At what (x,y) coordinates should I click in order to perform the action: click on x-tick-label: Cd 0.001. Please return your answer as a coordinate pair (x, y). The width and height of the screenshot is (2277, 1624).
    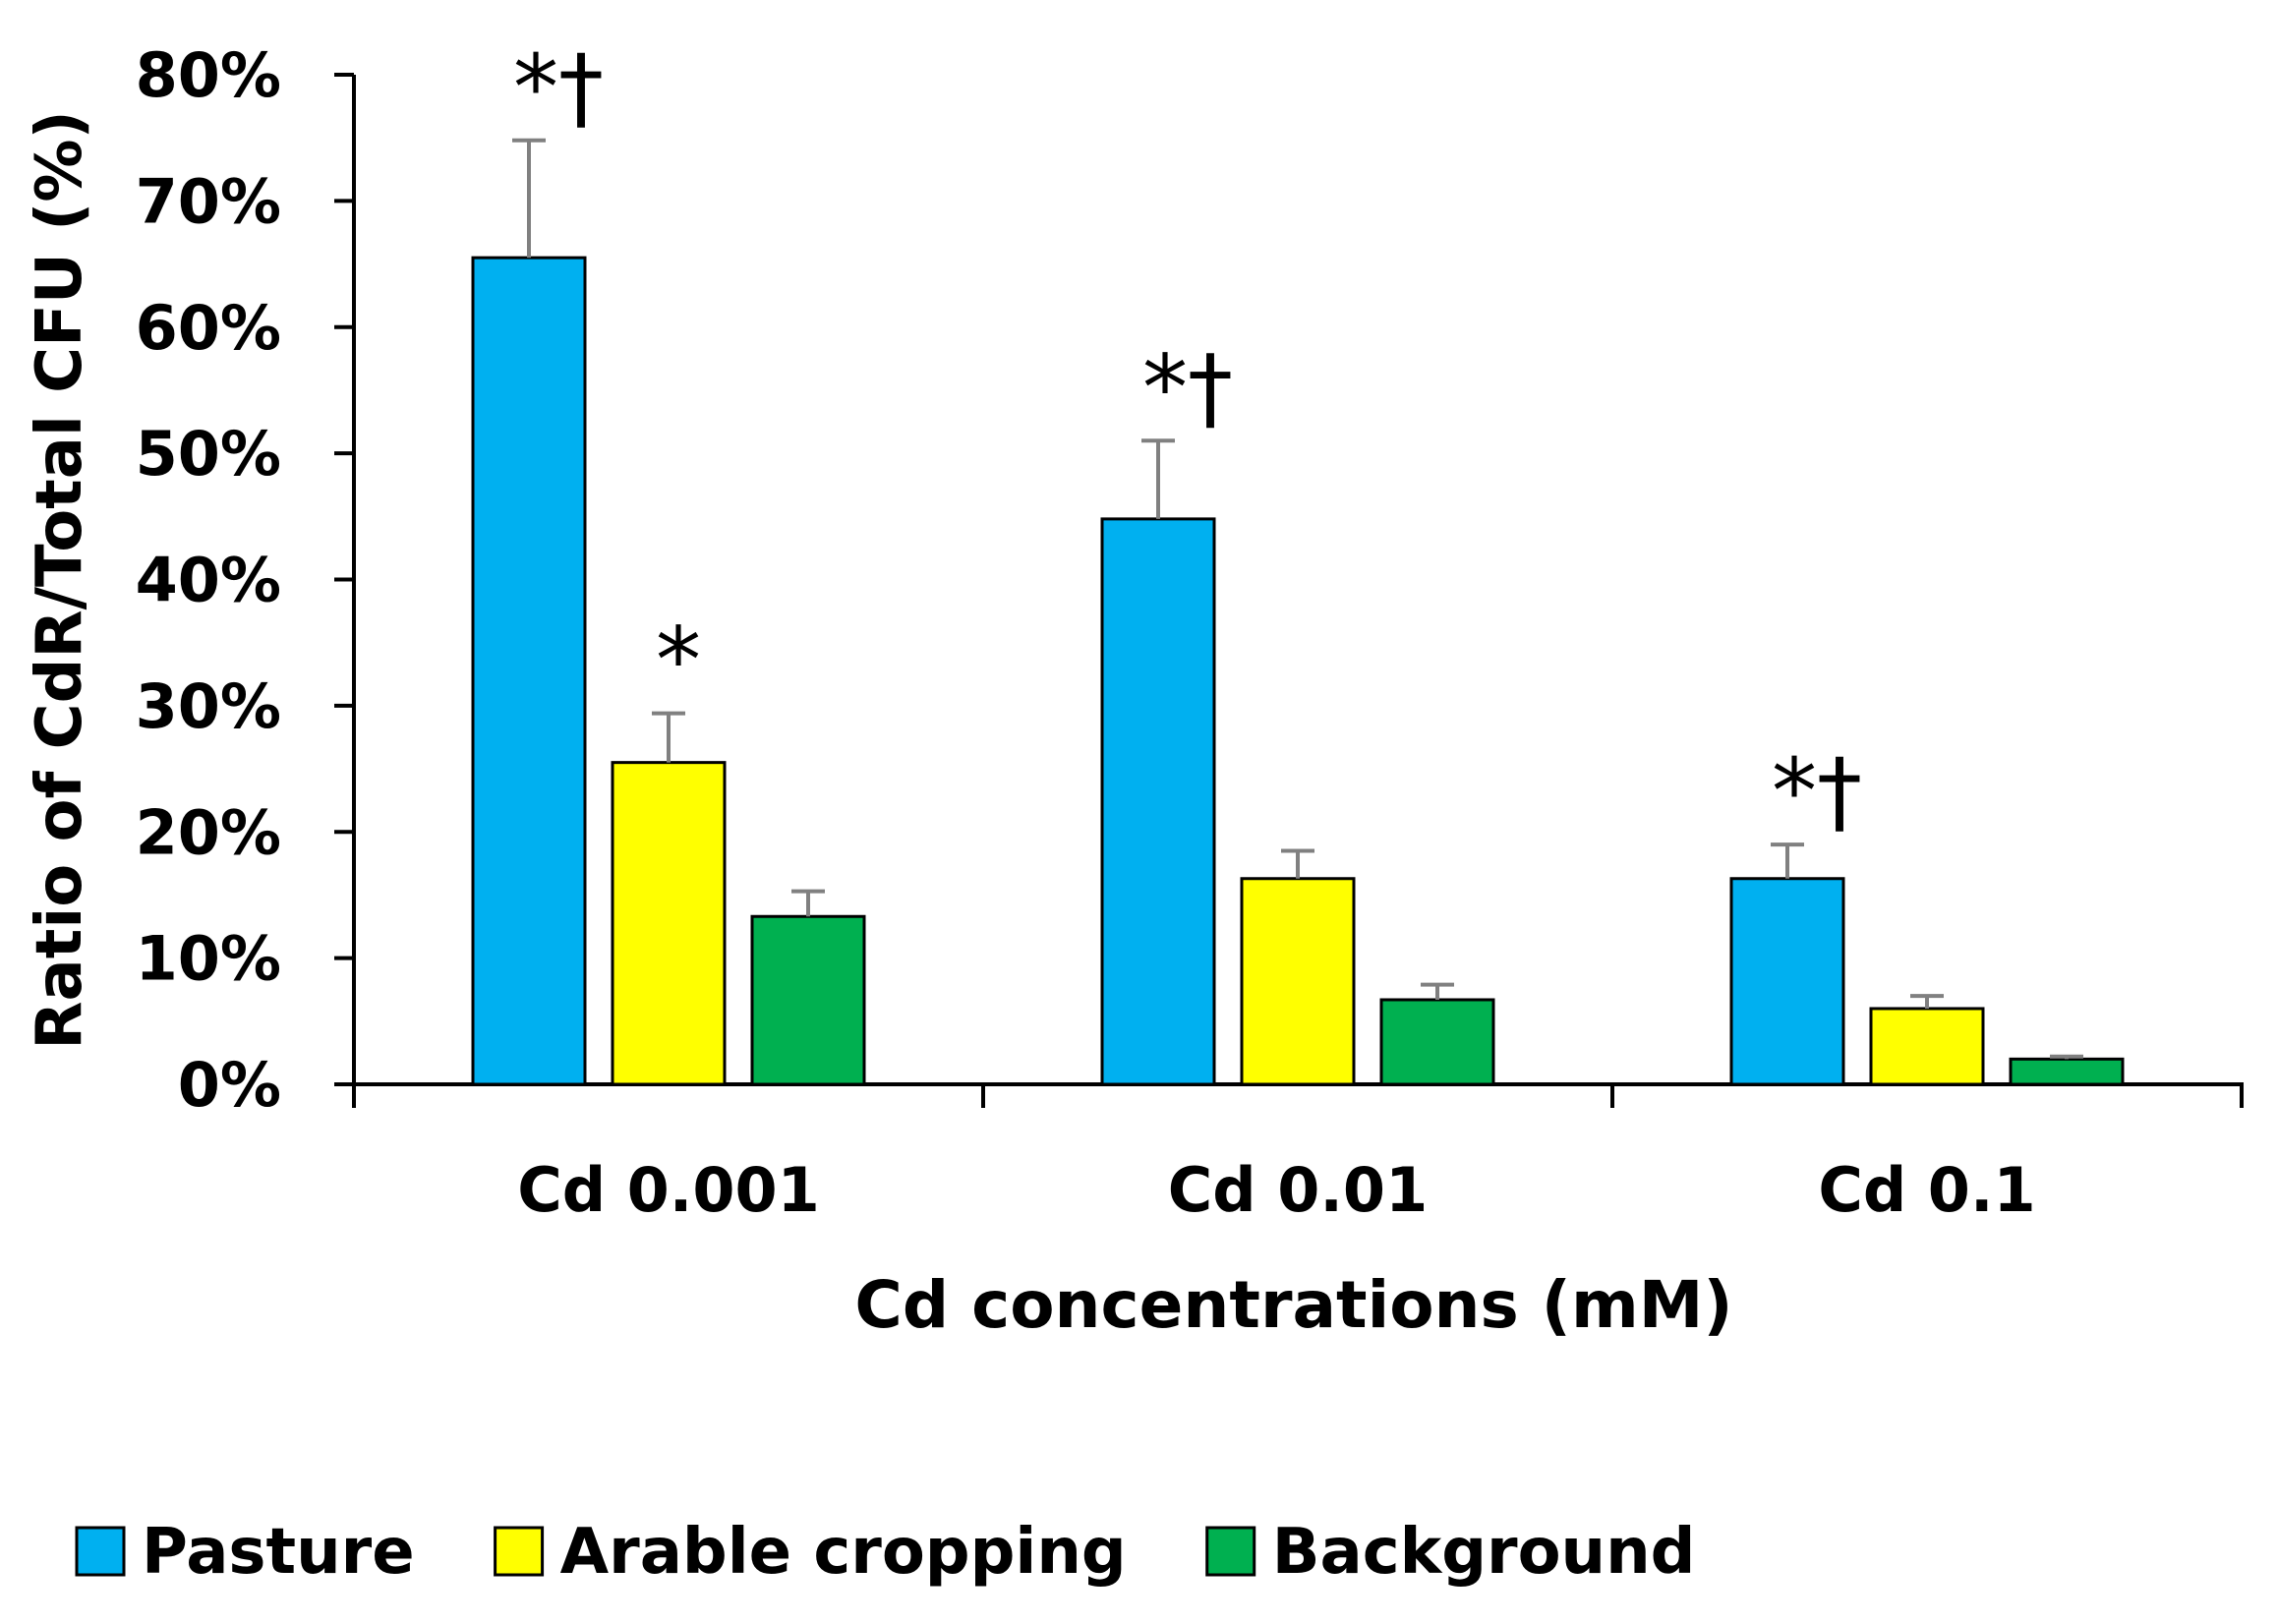
    Looking at the image, I should click on (668, 1190).